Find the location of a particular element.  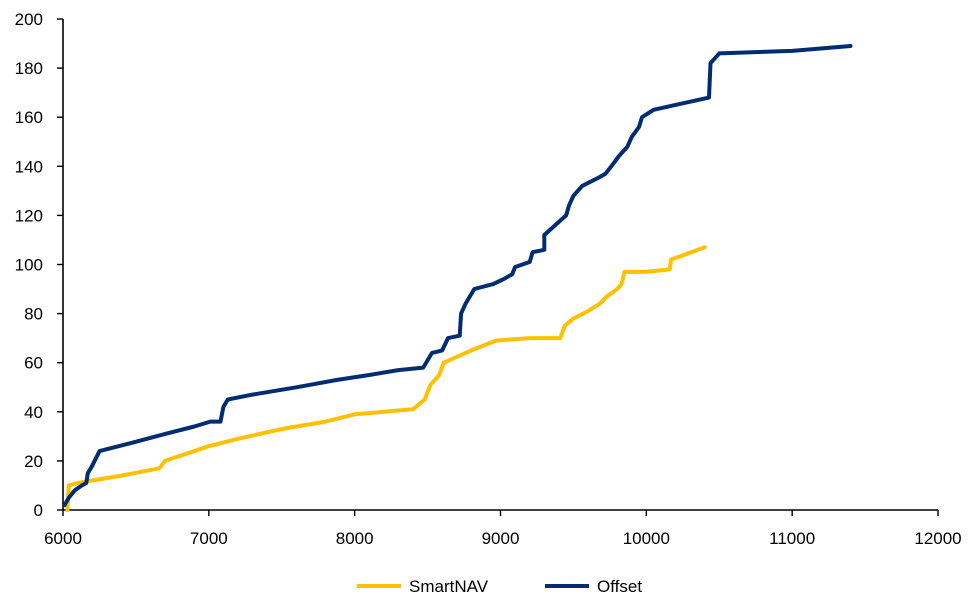

x-tick-label: 12000 is located at coordinates (937, 538).